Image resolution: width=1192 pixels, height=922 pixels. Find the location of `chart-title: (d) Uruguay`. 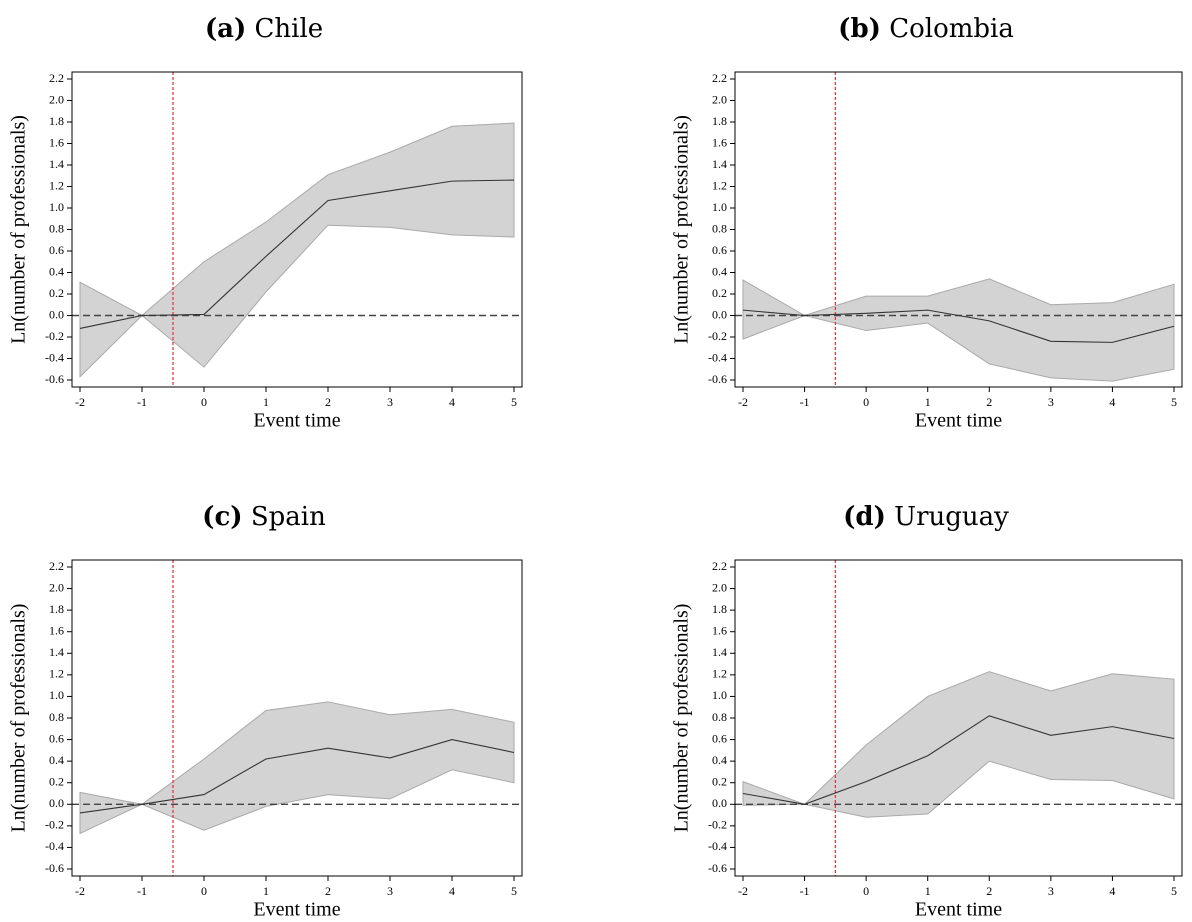

chart-title: (d) Uruguay is located at coordinates (926, 517).